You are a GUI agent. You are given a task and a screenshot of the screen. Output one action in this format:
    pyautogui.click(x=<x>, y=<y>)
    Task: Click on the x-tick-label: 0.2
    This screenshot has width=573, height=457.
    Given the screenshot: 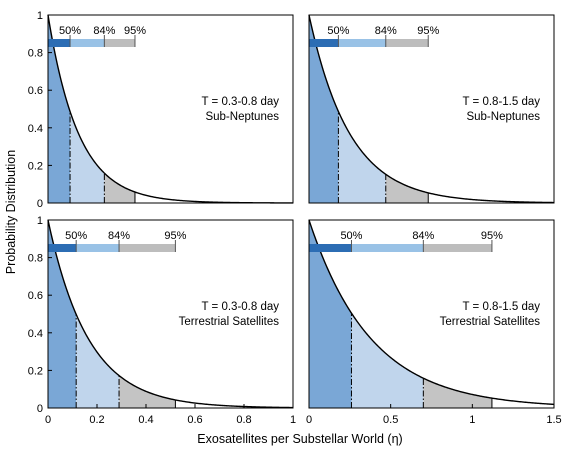 What is the action you would take?
    pyautogui.click(x=96, y=420)
    